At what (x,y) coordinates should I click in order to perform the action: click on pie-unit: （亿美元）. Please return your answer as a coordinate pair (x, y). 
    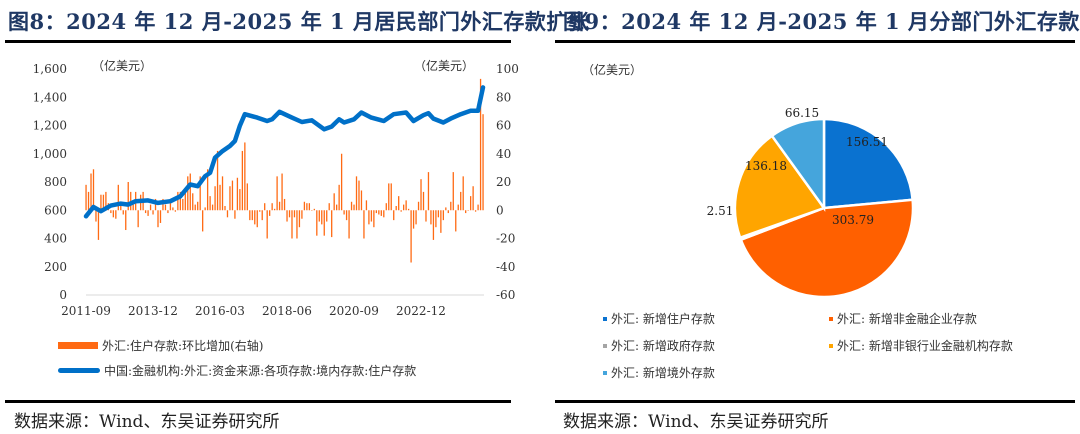
    Looking at the image, I should click on (612, 69).